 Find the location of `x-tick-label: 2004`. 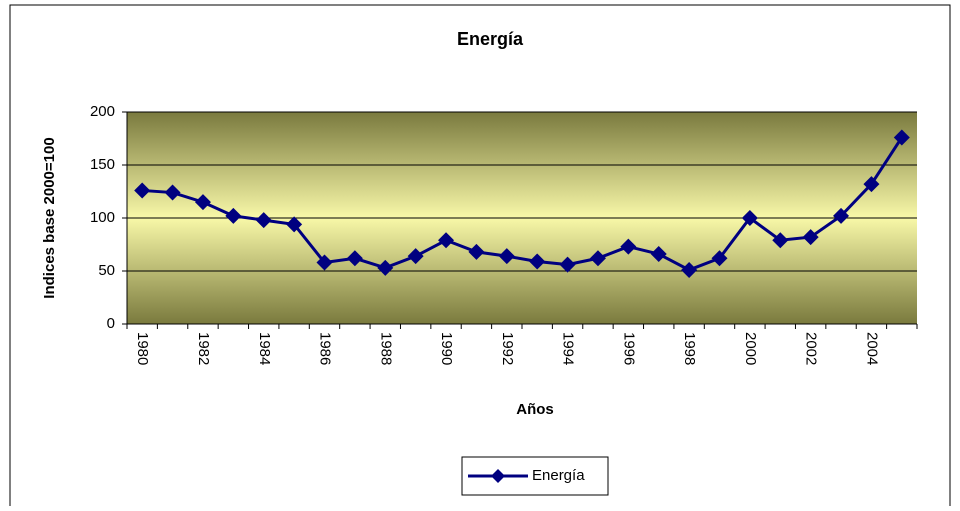

x-tick-label: 2004 is located at coordinates (871, 348).